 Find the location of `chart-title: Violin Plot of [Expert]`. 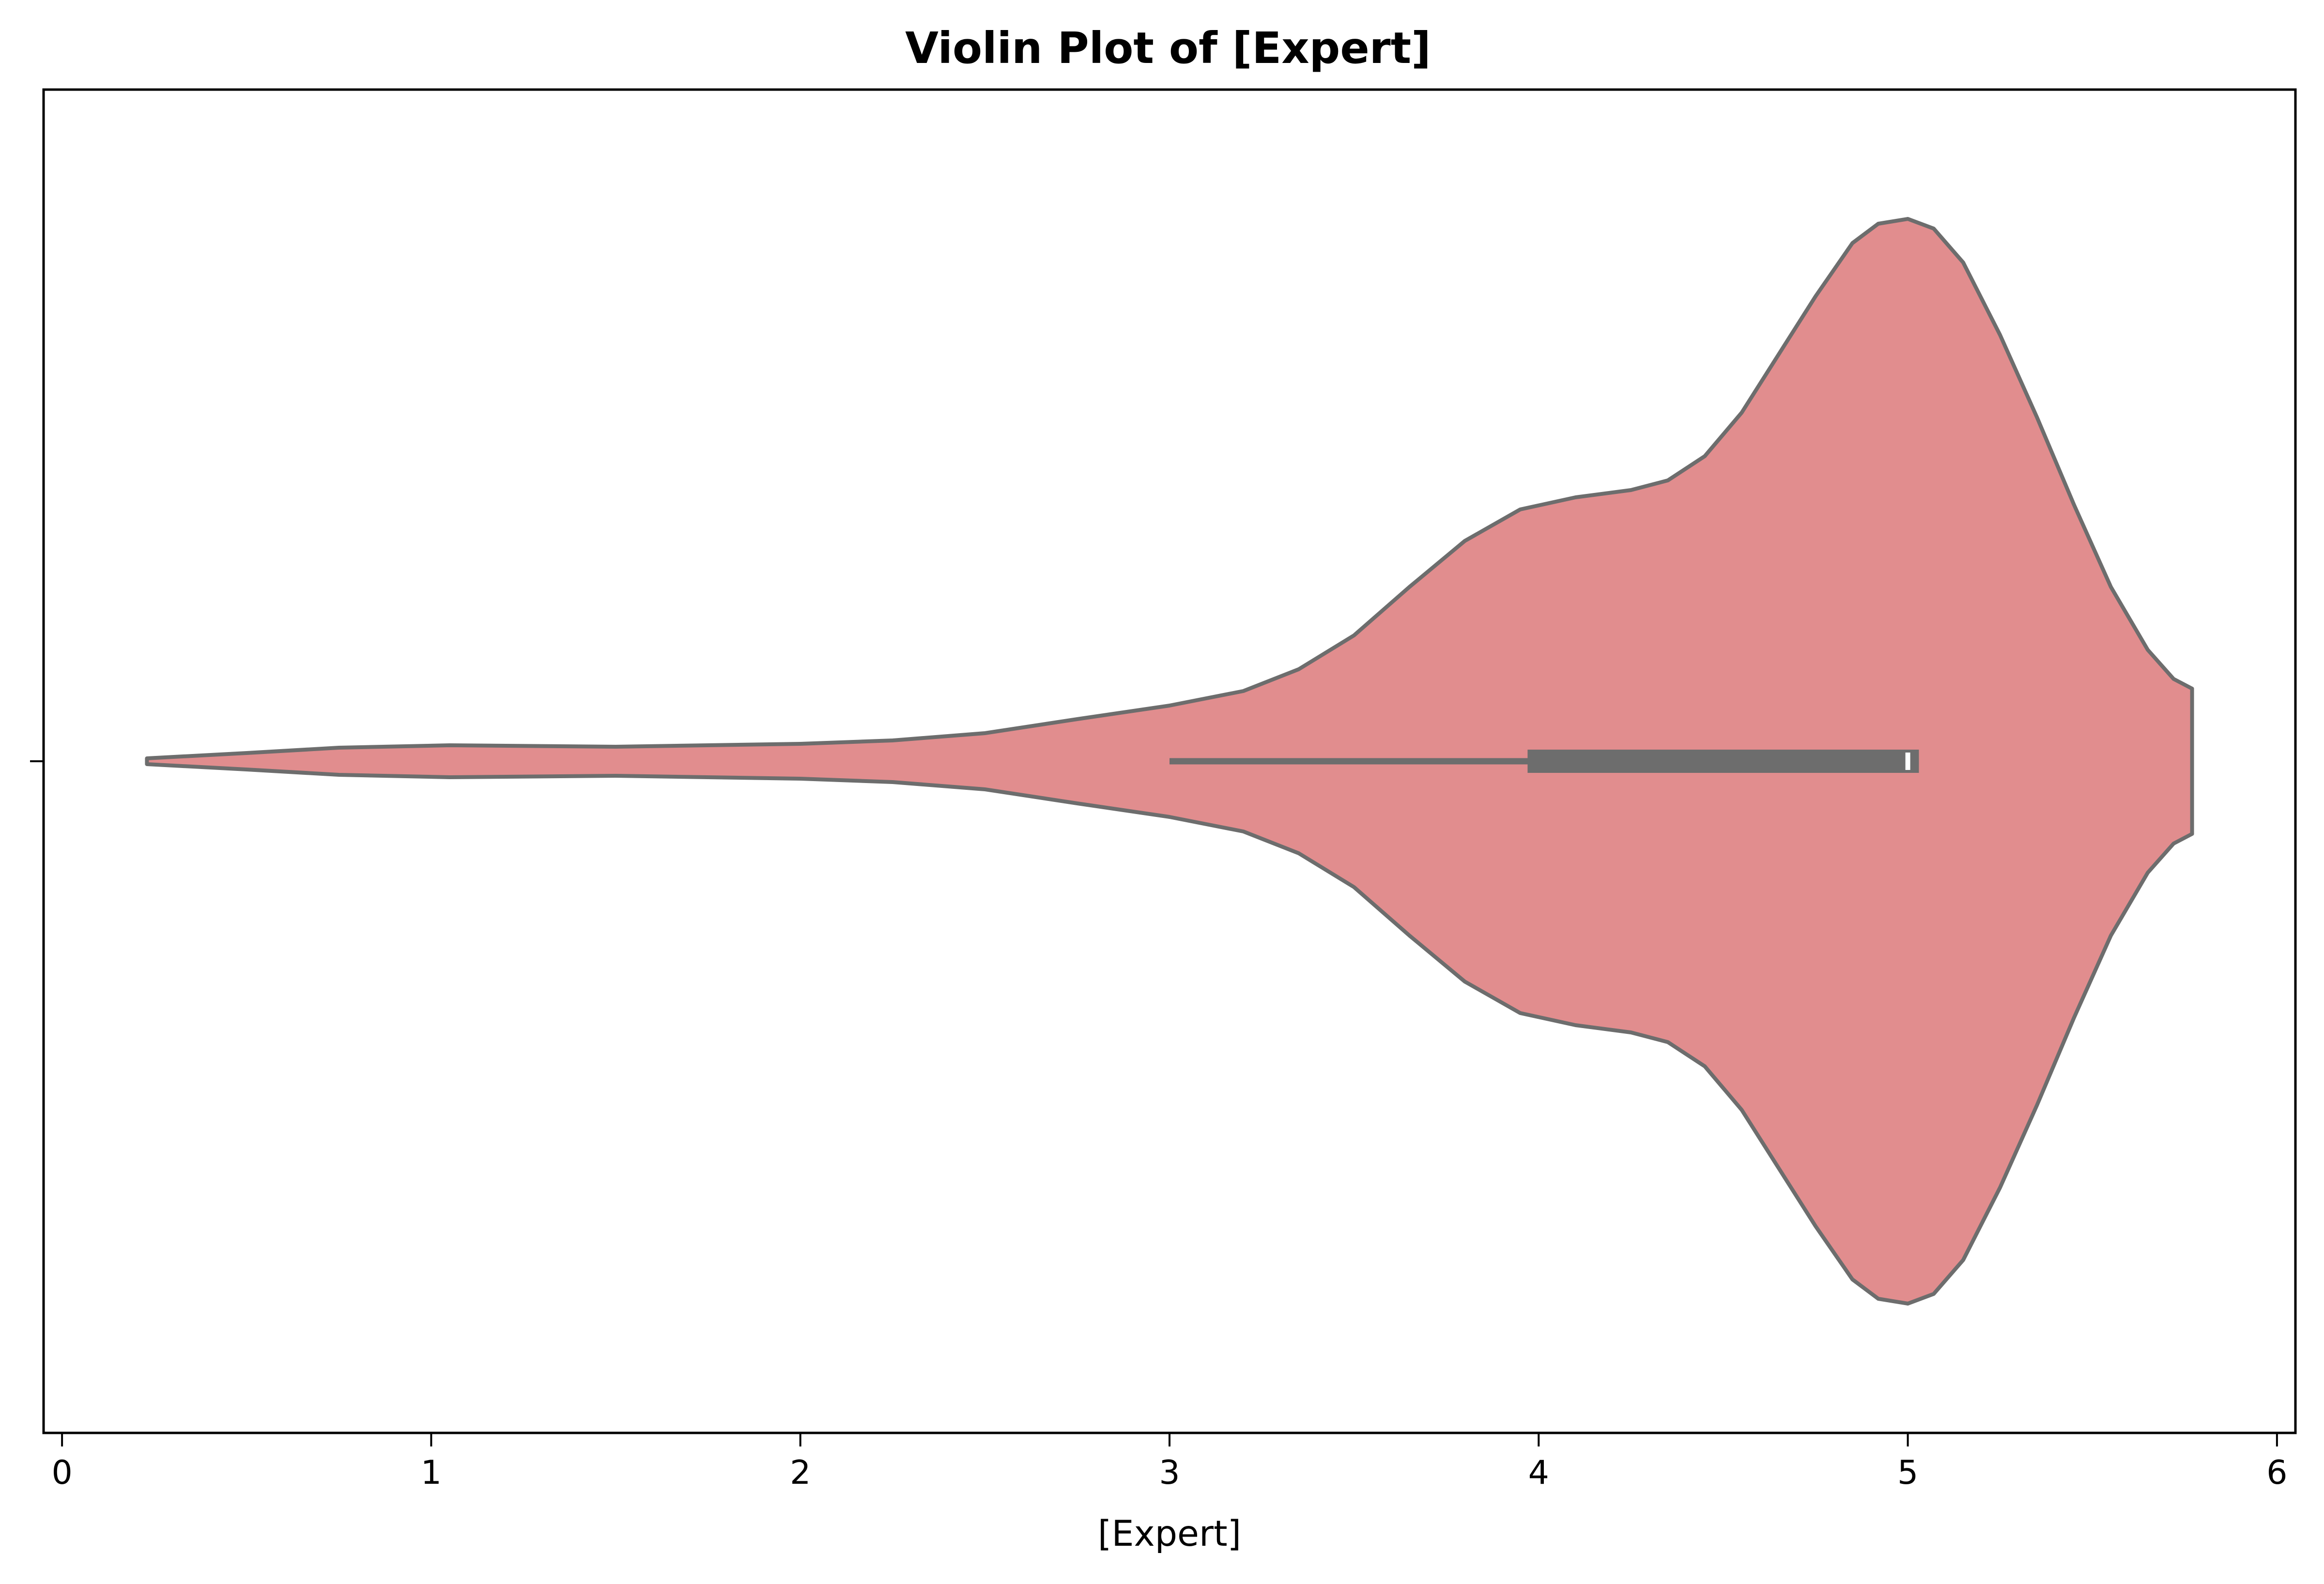

chart-title: Violin Plot of [Expert] is located at coordinates (1168, 48).